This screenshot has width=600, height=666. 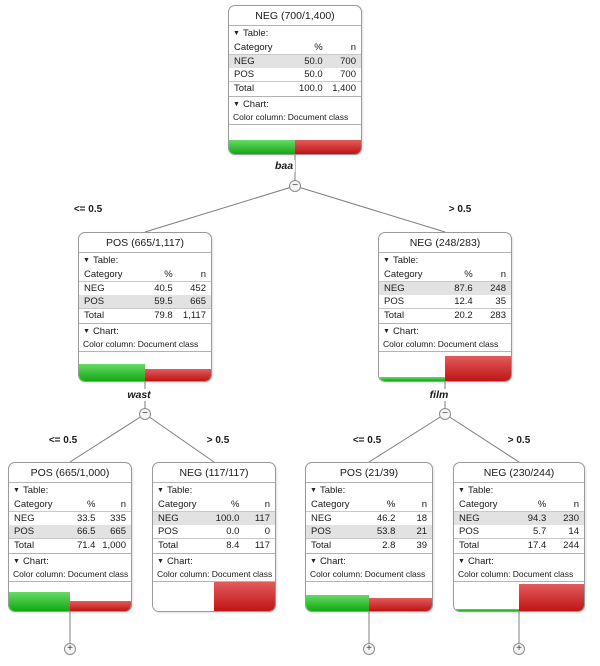 I want to click on cell-total-n: 117, so click(x=262, y=545).